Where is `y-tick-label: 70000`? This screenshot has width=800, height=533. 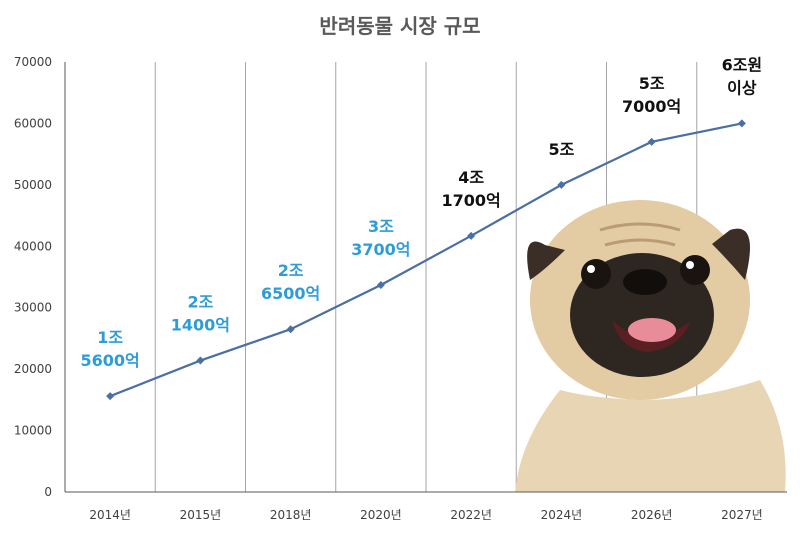 y-tick-label: 70000 is located at coordinates (33, 62).